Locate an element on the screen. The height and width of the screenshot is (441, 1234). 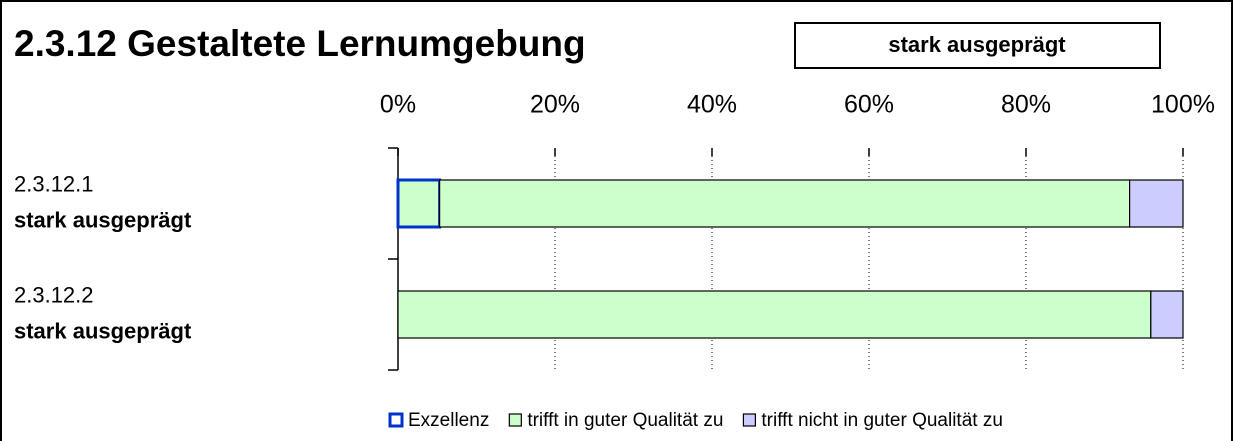
legend-label: trifft in guter Qualität zu is located at coordinates (625, 420).